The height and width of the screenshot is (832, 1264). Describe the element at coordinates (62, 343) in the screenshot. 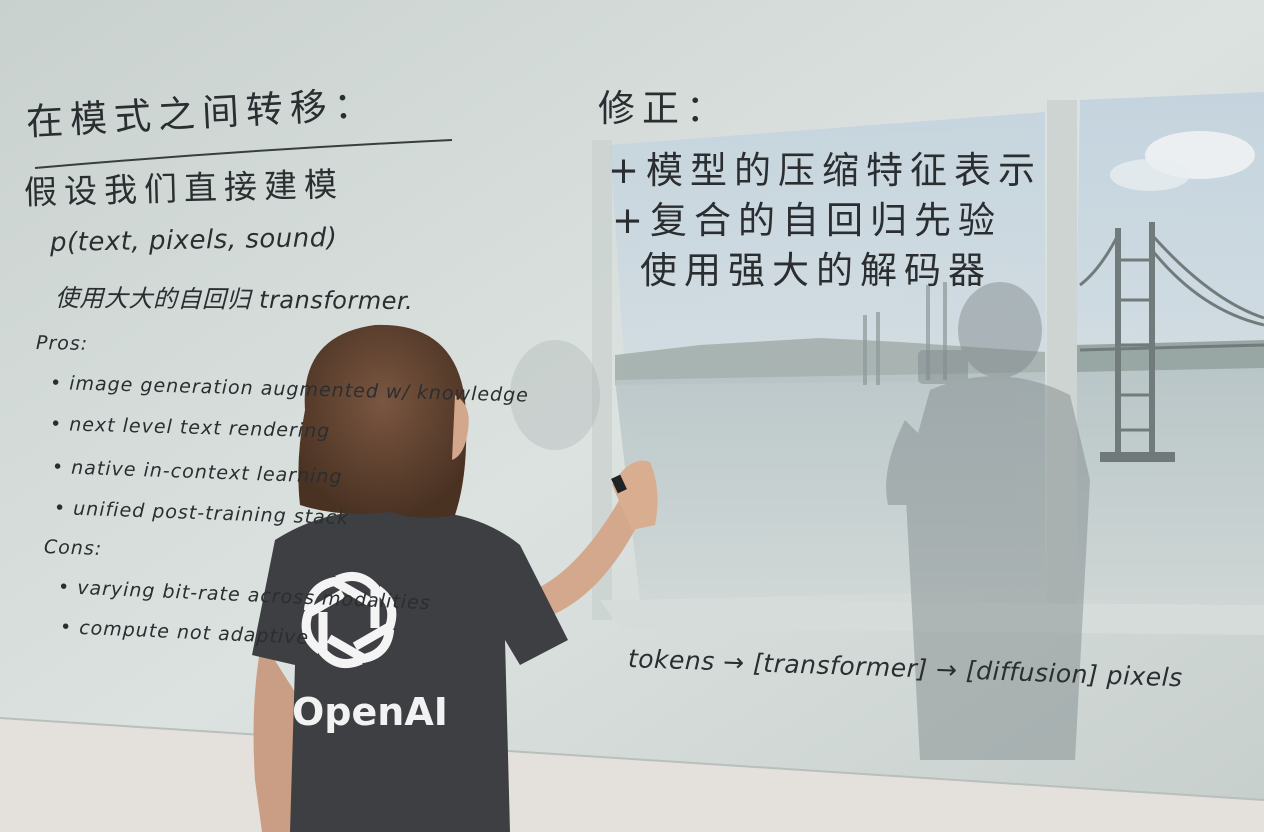

I see `pros-label: Pros:` at that location.